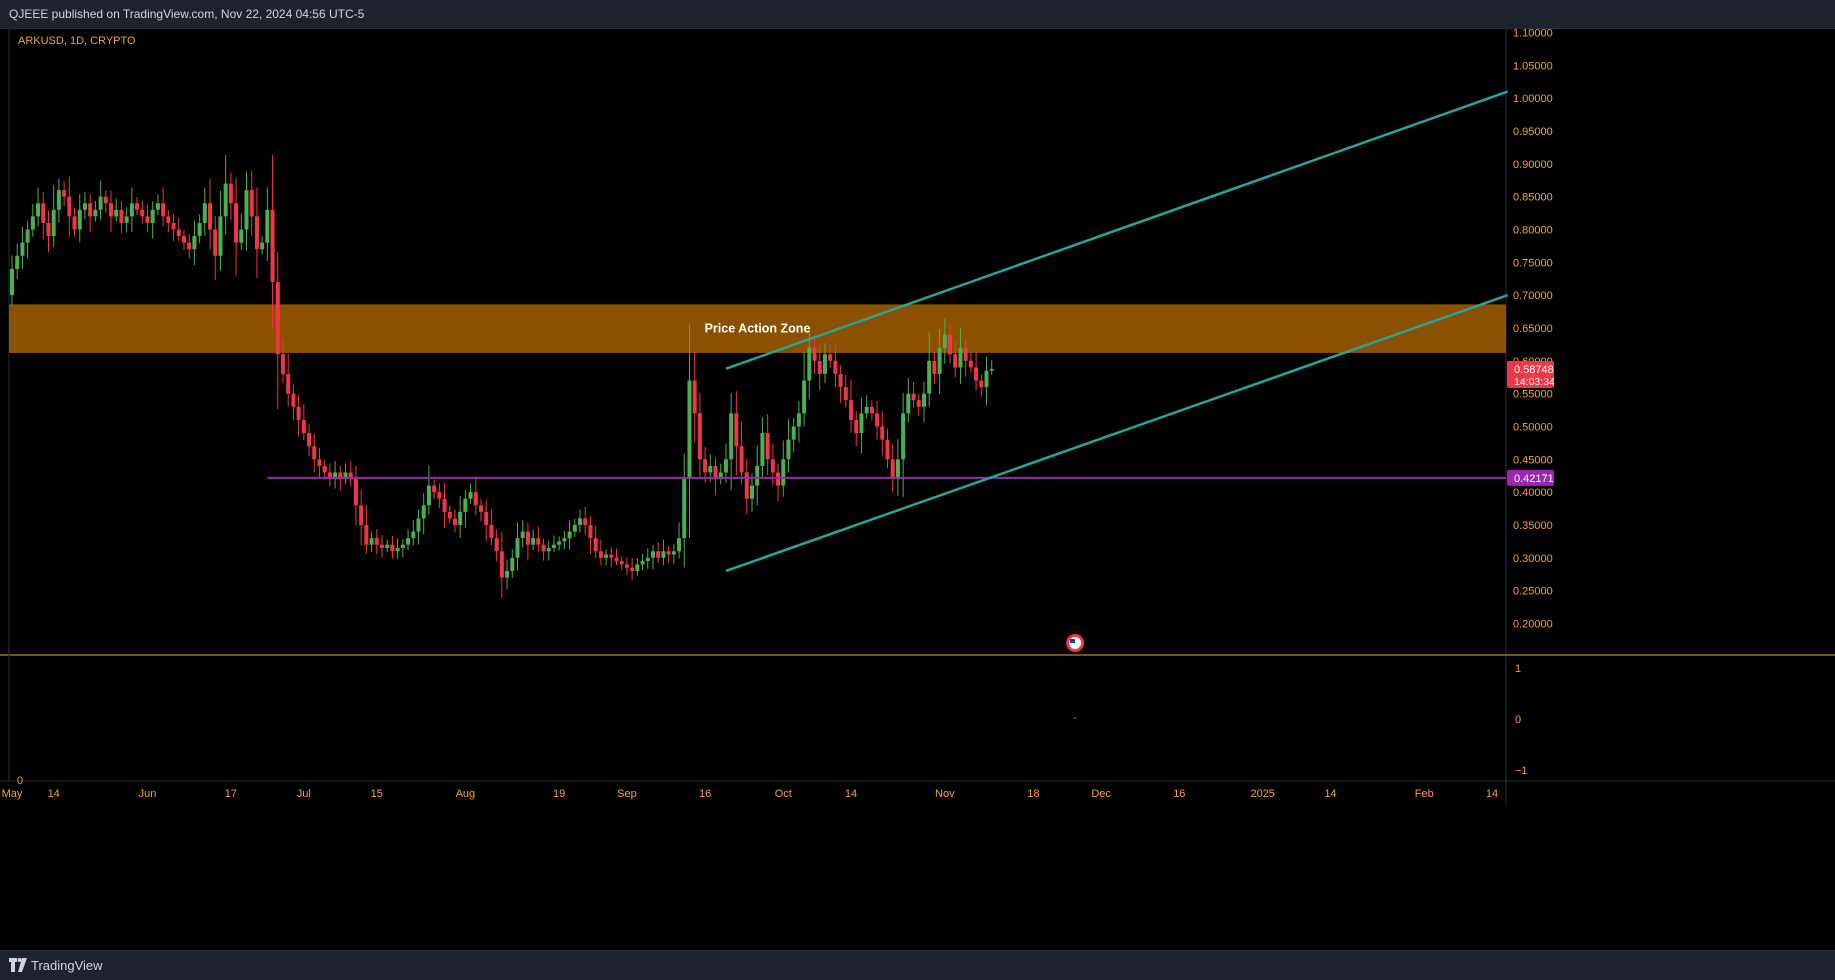 The image size is (1835, 980). I want to click on time-tick-label: Nov, so click(945, 794).